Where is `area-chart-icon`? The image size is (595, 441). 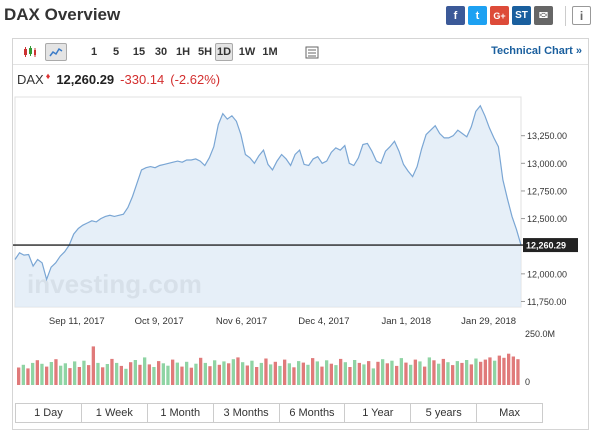 area-chart-icon is located at coordinates (56, 52).